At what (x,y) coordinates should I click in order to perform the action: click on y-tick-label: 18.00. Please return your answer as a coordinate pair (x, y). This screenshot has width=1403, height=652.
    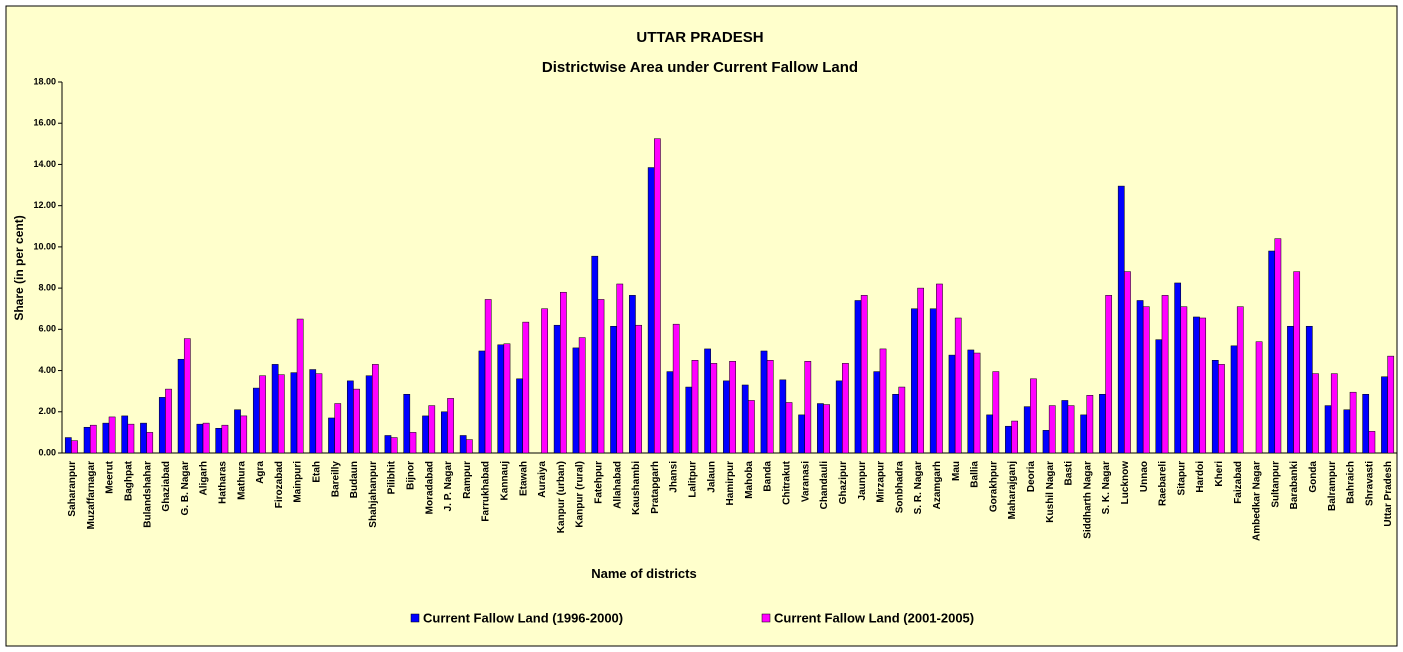
    Looking at the image, I should click on (44, 81).